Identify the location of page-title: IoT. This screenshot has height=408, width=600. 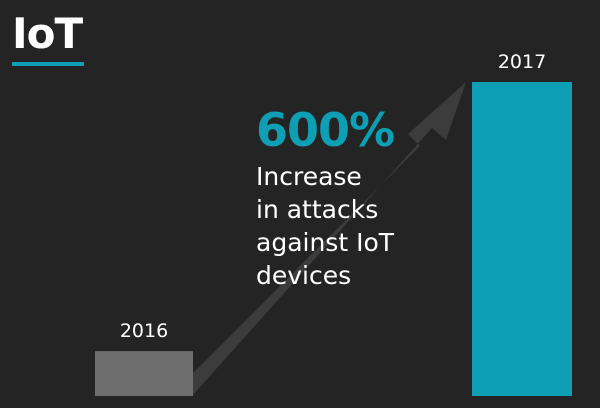
(47, 33).